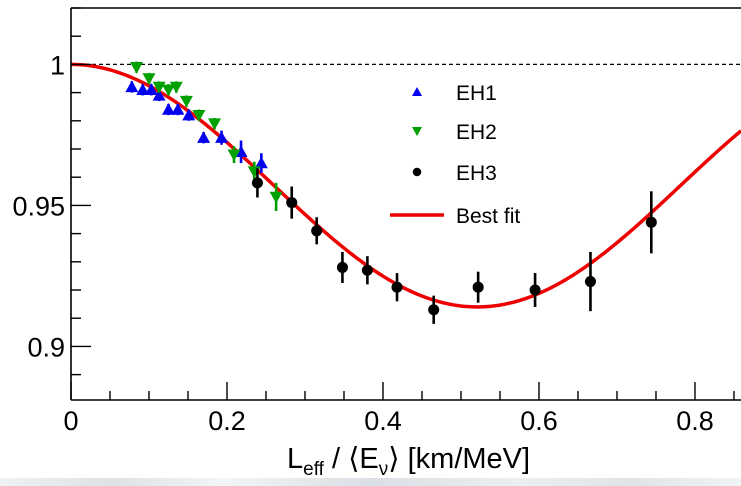 The width and height of the screenshot is (741, 486). What do you see at coordinates (488, 216) in the screenshot?
I see `legend-label: Best fit` at bounding box center [488, 216].